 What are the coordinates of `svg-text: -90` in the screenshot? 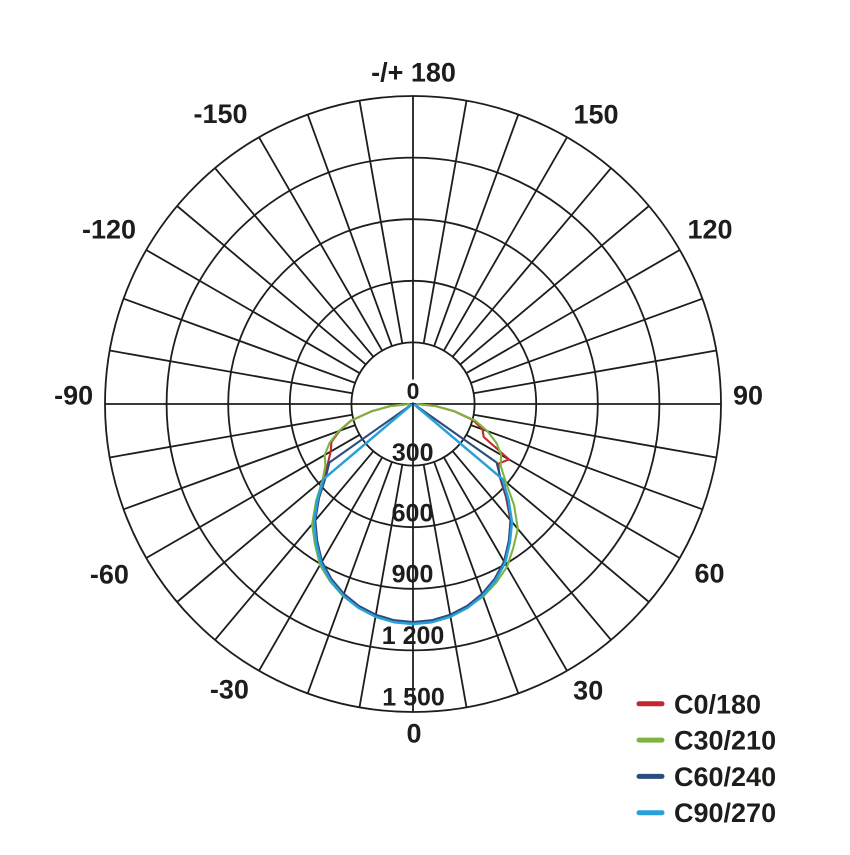 It's located at (73, 396).